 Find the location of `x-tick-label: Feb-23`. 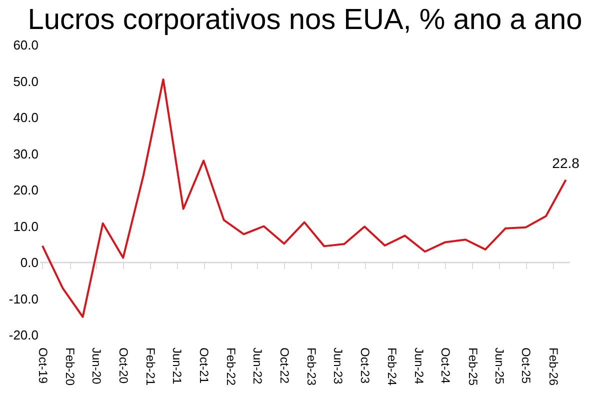

x-tick-label: Feb-23 is located at coordinates (311, 367).